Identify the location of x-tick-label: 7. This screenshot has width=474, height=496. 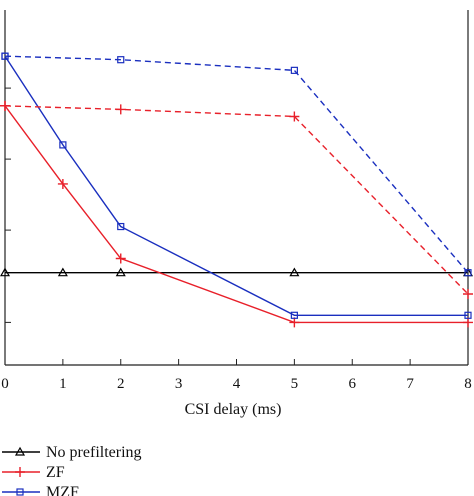
(410, 384).